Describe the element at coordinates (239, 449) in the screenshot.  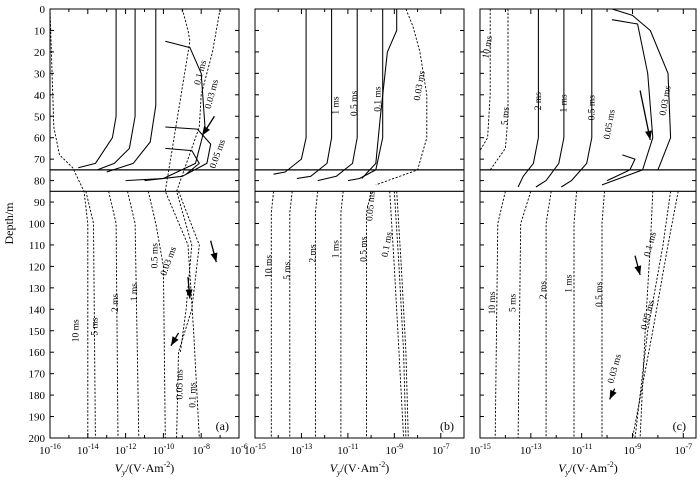
I see `x-tick-label: 10⁻⁶` at that location.